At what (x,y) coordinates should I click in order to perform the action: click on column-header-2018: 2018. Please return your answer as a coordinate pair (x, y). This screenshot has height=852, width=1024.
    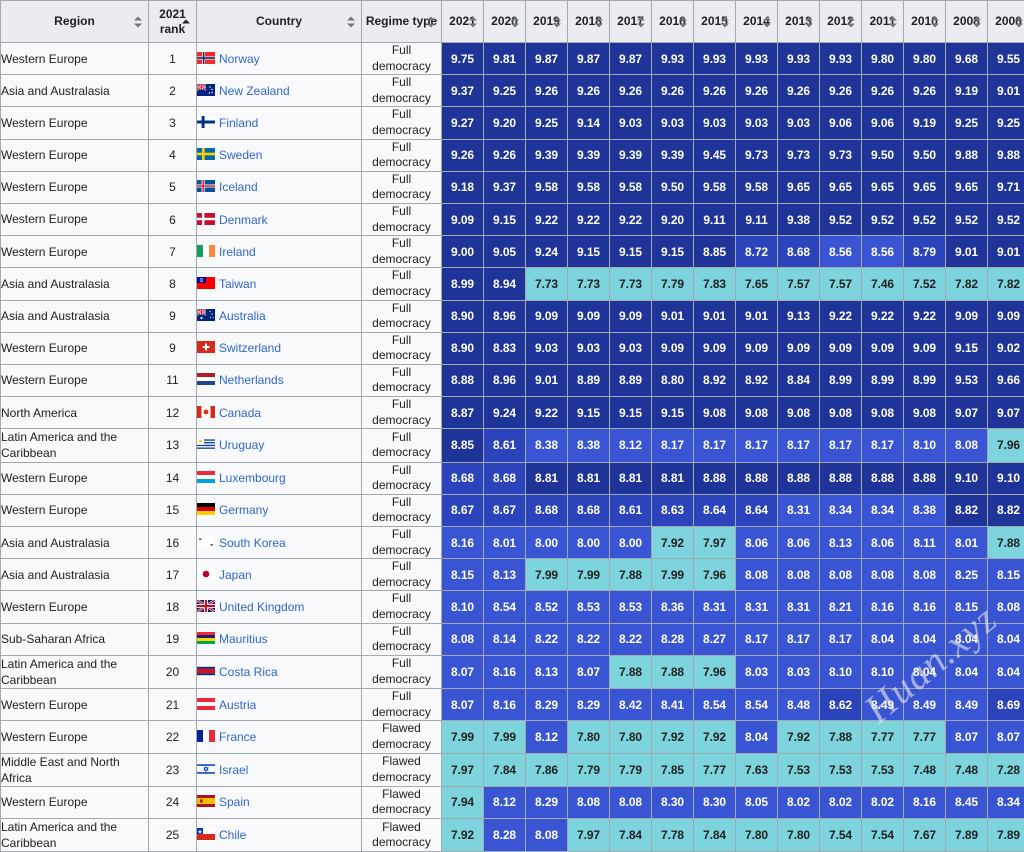
    Looking at the image, I should click on (589, 22).